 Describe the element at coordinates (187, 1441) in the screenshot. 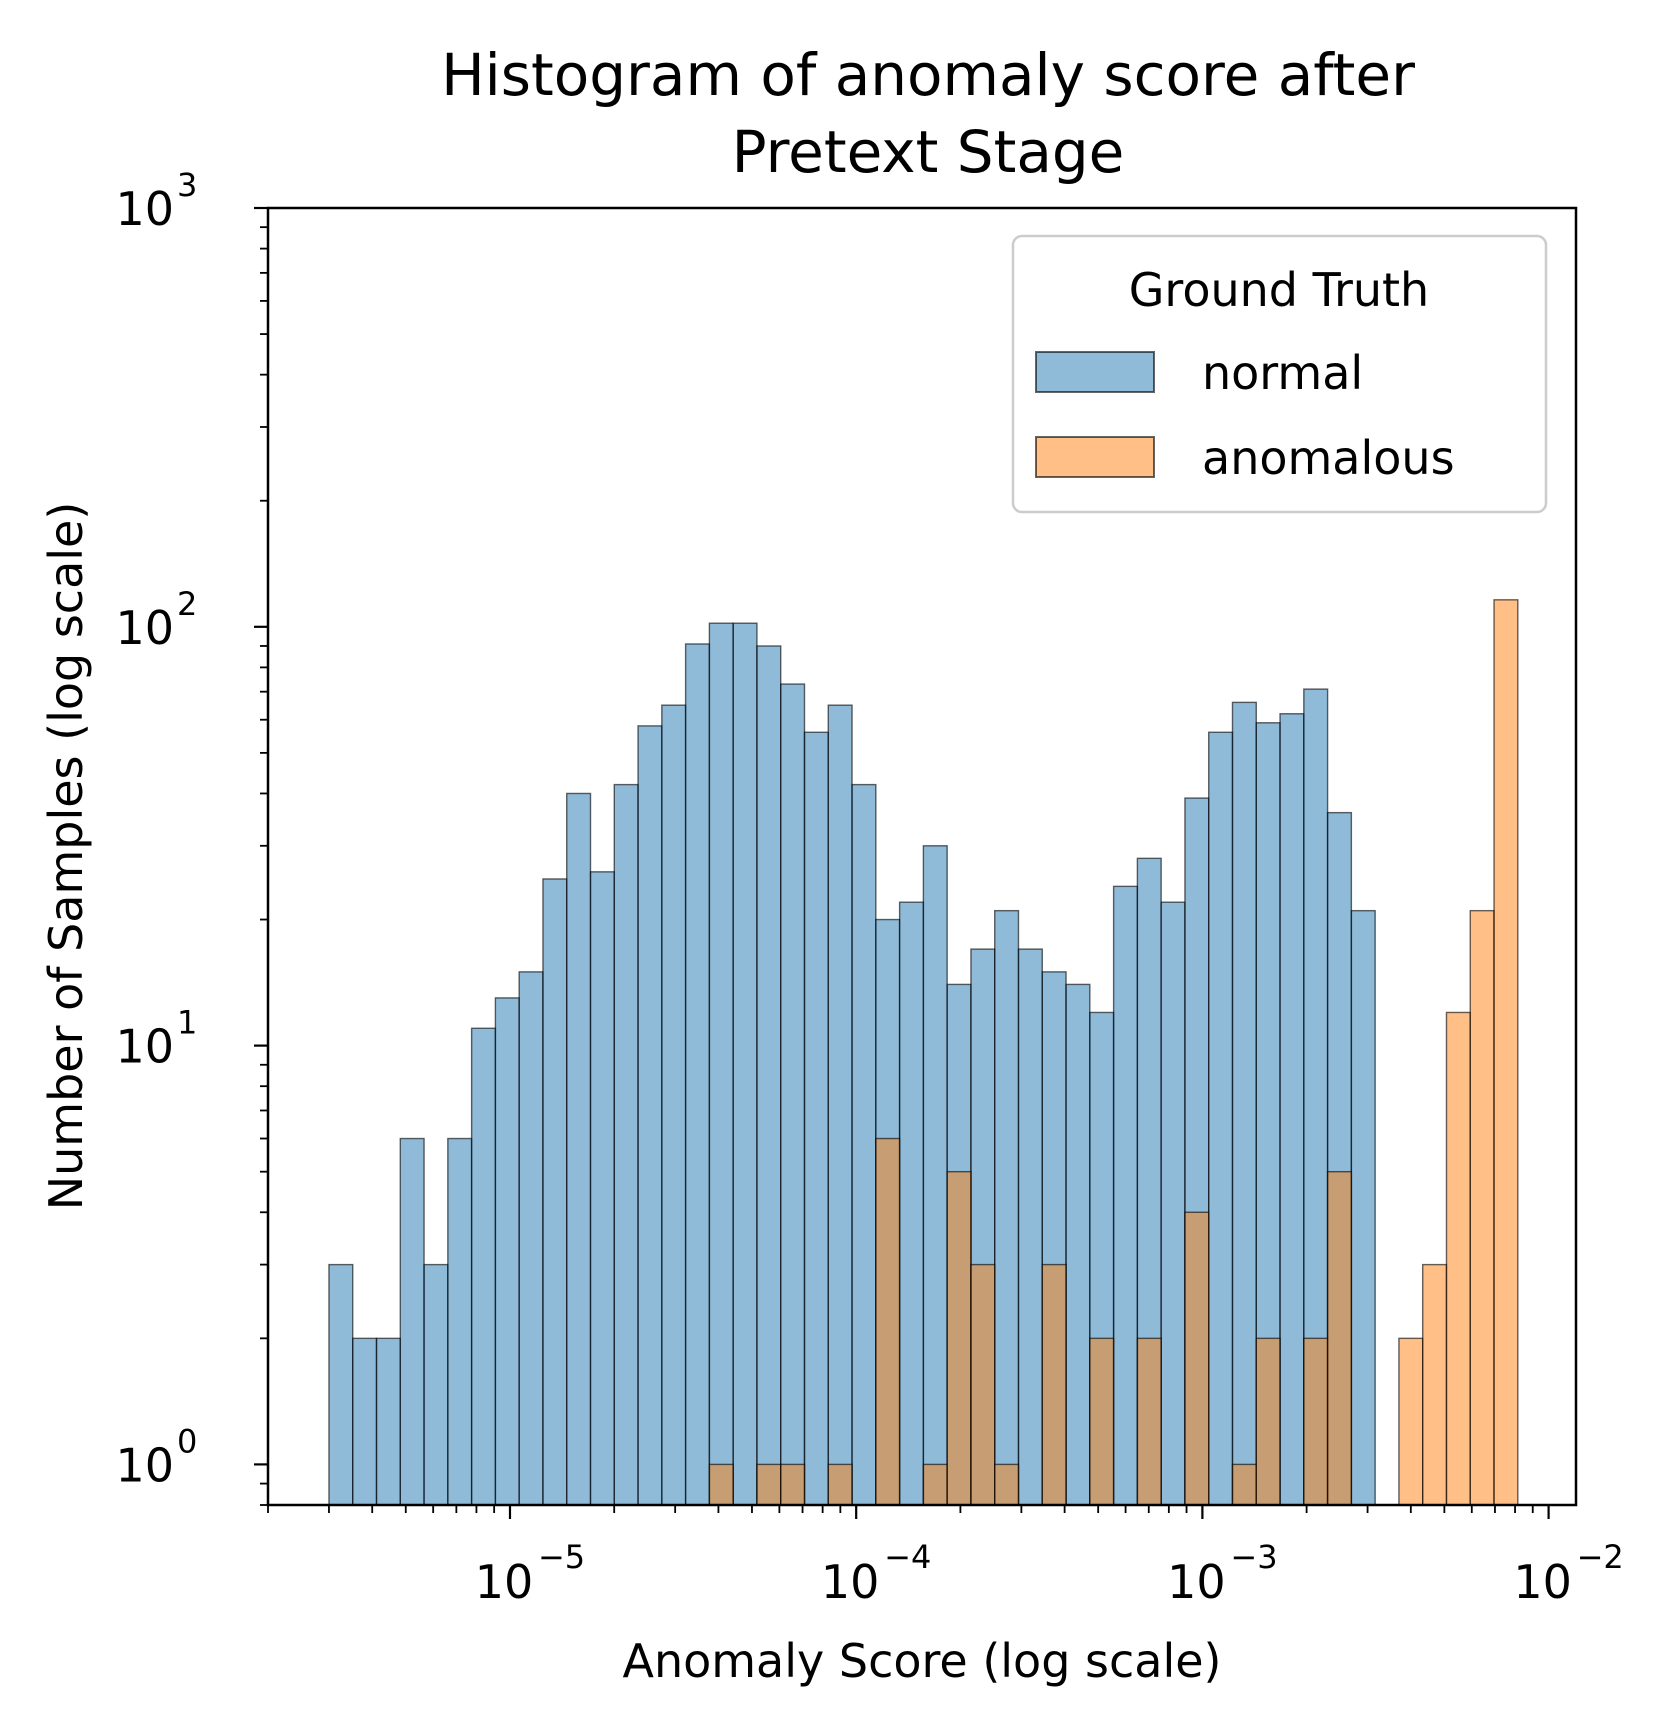

I see `y-tick-label-exp-0: 0` at that location.